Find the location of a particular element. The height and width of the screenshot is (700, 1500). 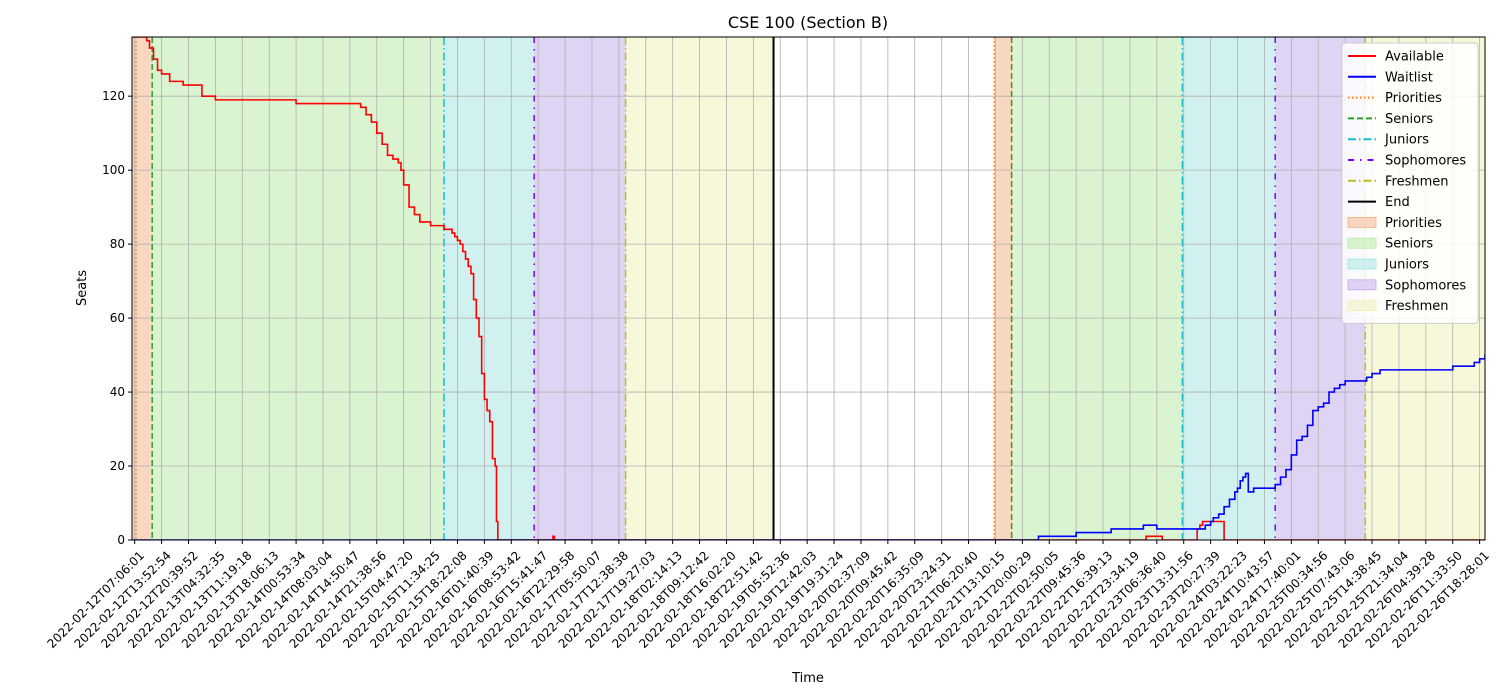

legend-item-available-line: Available is located at coordinates (1396, 57).